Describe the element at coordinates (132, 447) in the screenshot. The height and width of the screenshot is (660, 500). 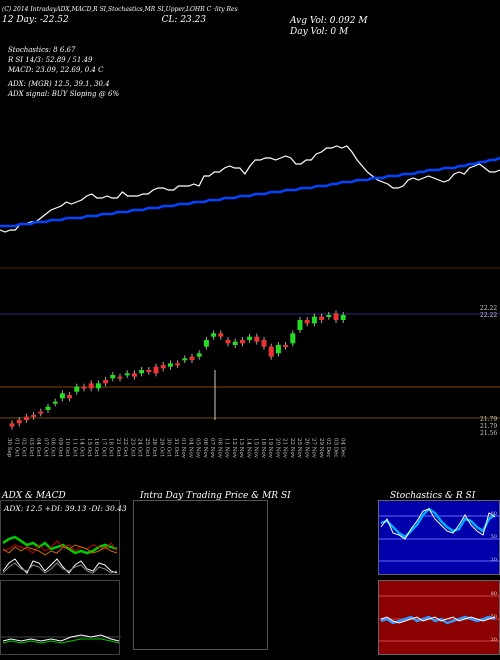
I see `date-label: 23 Oct` at that location.